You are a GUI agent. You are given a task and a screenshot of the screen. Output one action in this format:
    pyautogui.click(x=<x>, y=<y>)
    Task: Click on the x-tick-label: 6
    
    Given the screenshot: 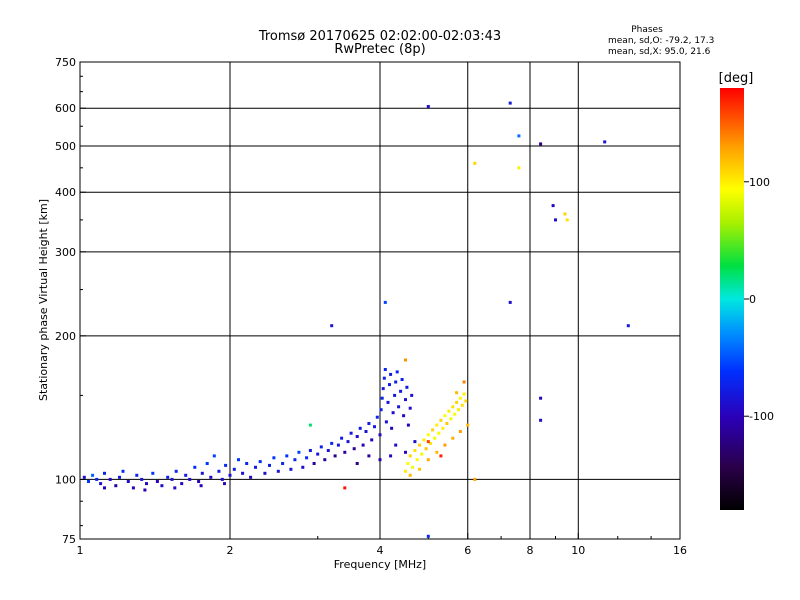 What is the action you would take?
    pyautogui.click(x=467, y=550)
    